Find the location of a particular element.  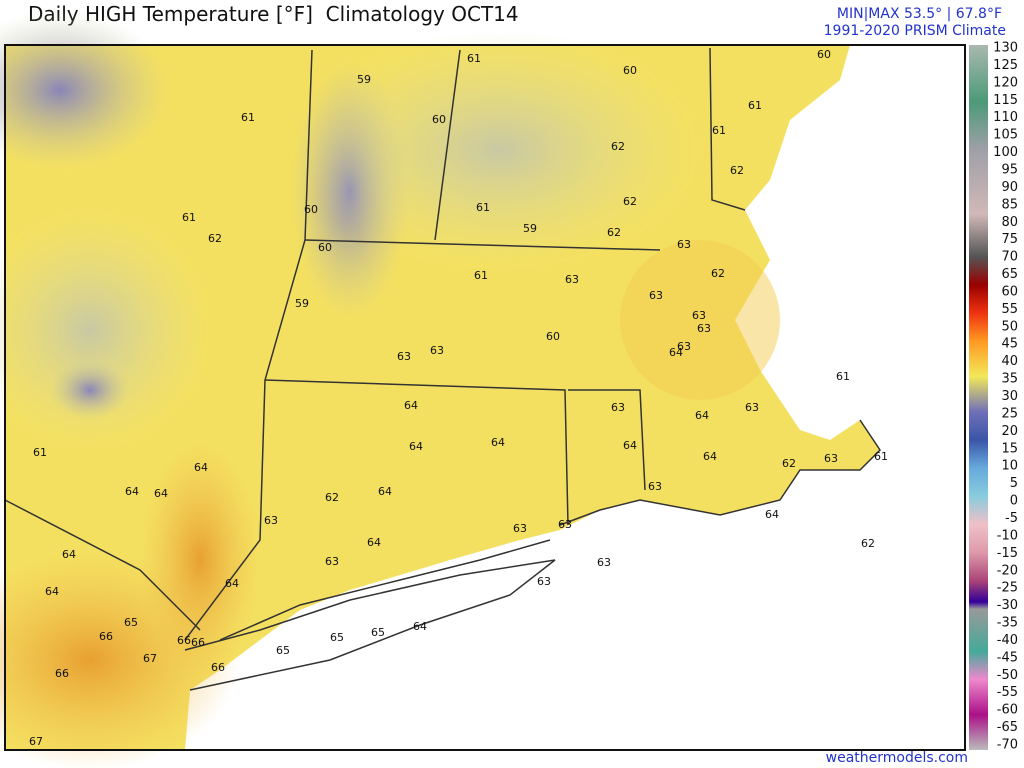

credit: weathermodels.com is located at coordinates (896, 758).